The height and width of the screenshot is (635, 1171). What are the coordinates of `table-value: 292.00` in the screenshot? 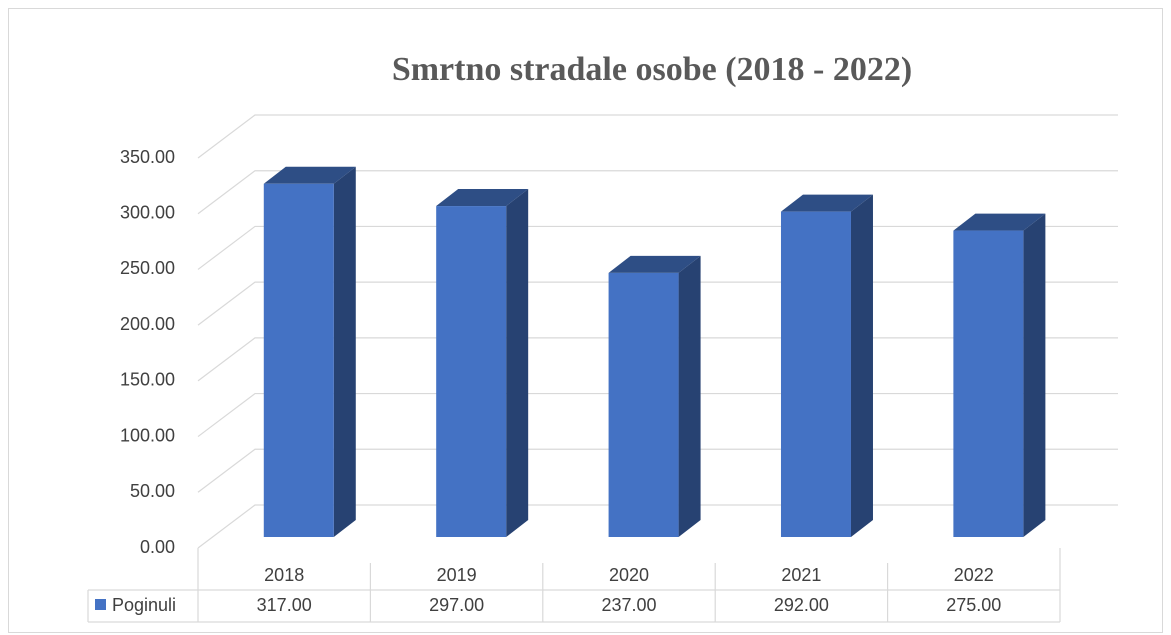 It's located at (801, 605).